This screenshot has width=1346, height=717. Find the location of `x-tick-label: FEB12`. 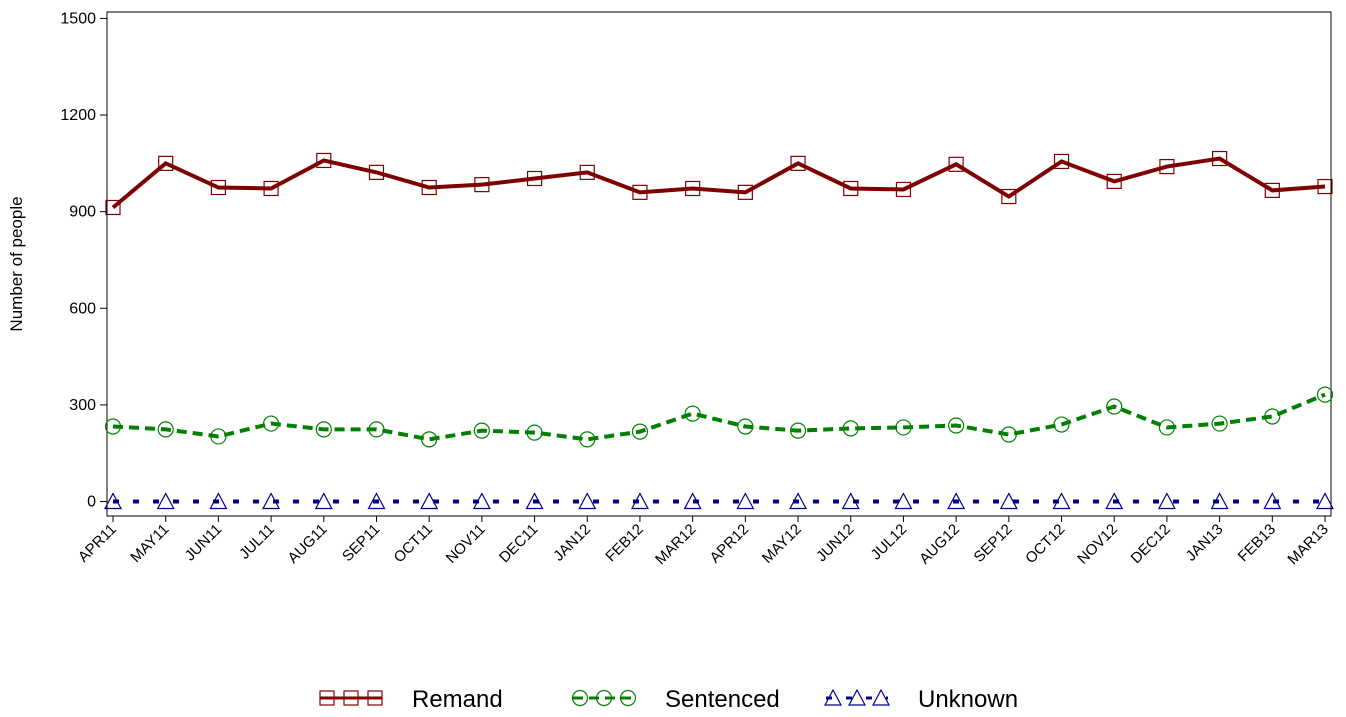

x-tick-label: FEB12 is located at coordinates (624, 543).